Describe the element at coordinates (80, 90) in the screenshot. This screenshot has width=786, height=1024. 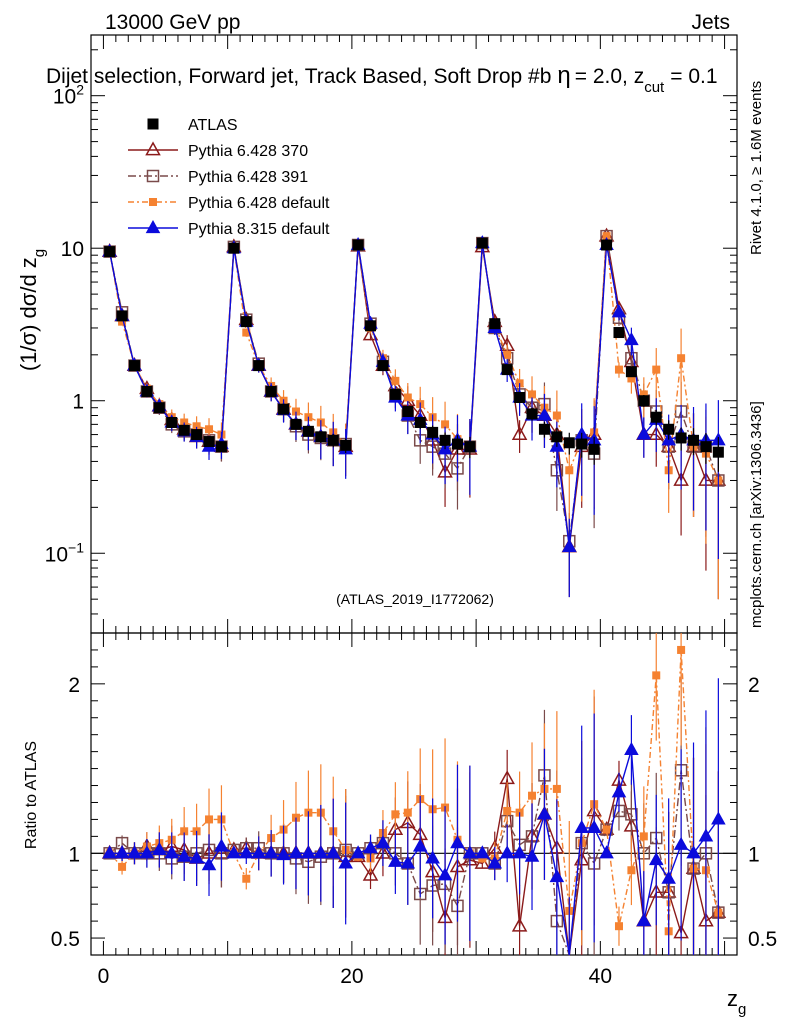
I see `y-tick-label-exp: 2` at that location.